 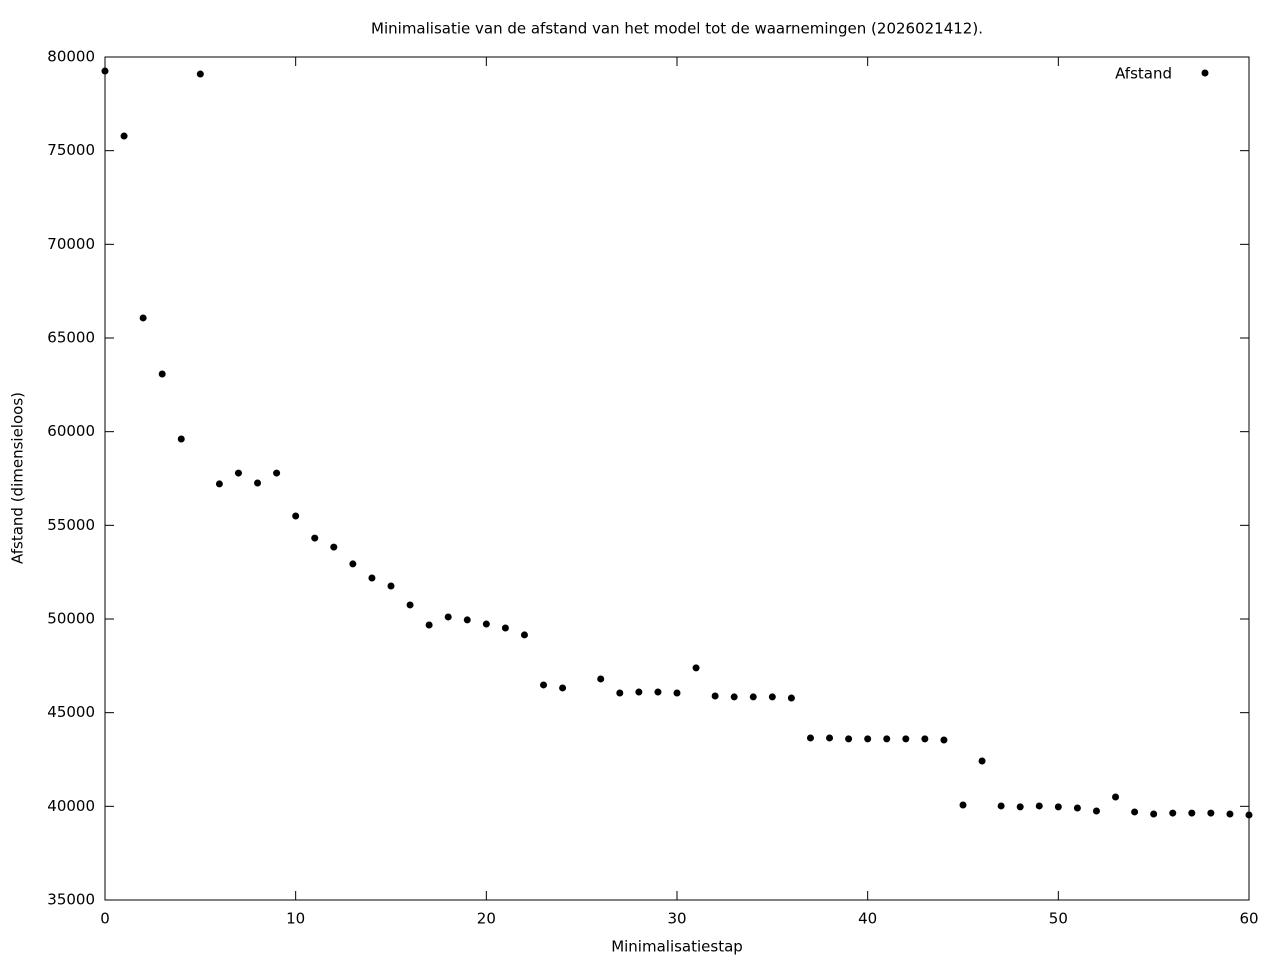 I want to click on x-tick-label: 40, so click(x=867, y=919).